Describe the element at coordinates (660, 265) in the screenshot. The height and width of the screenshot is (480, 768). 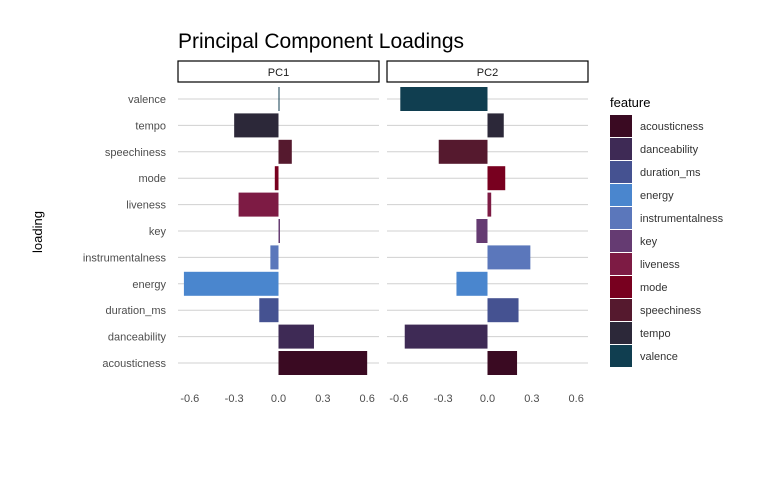
I see `legend-label: liveness` at that location.